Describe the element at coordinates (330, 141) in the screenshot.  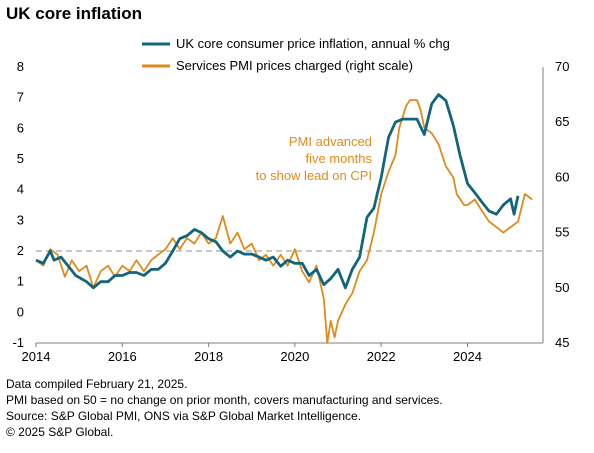
I see `annotation-line: PMI advanced` at that location.